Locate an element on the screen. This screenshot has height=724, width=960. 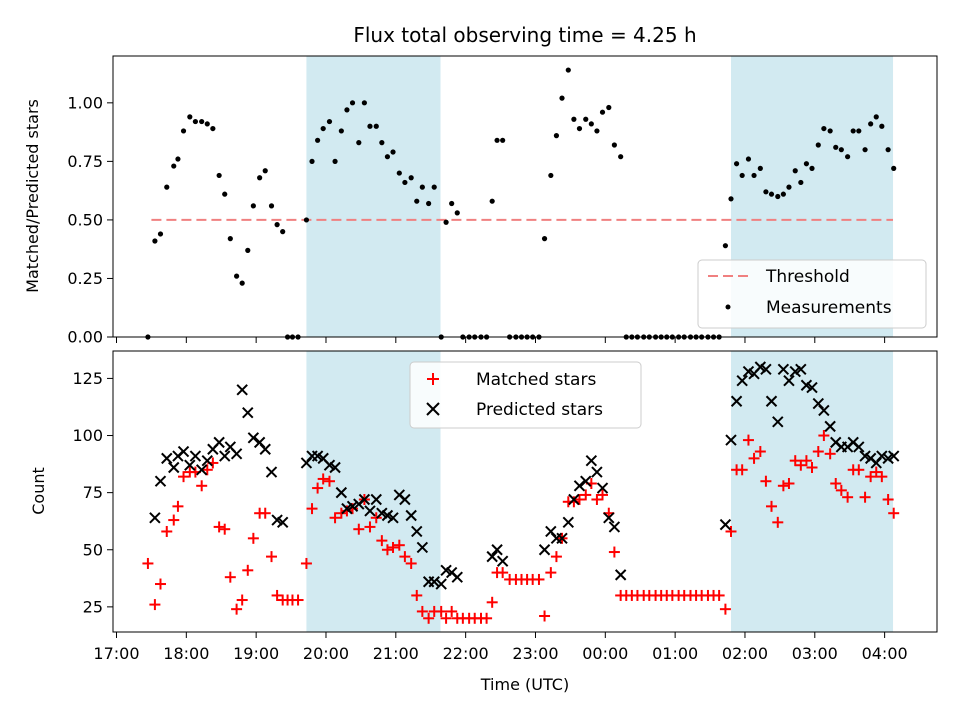
bottom-legend-box is located at coordinates (525, 395).